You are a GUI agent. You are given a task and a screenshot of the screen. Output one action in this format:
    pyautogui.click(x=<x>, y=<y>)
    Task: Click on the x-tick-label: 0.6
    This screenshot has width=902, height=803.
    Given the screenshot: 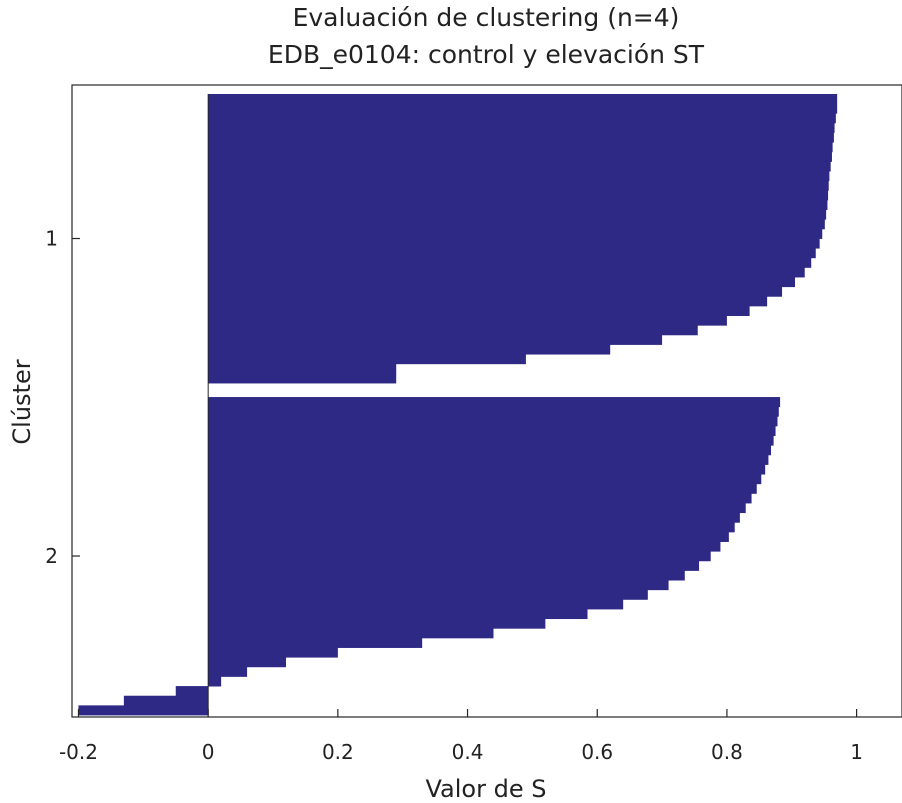 What is the action you would take?
    pyautogui.click(x=597, y=752)
    